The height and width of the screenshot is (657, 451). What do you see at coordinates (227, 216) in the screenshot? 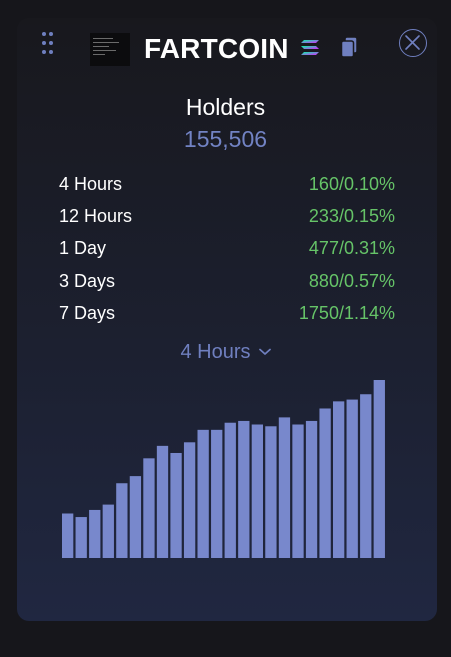
I see `stat-row-12h: 12 Hours 233/0.15%` at bounding box center [227, 216].